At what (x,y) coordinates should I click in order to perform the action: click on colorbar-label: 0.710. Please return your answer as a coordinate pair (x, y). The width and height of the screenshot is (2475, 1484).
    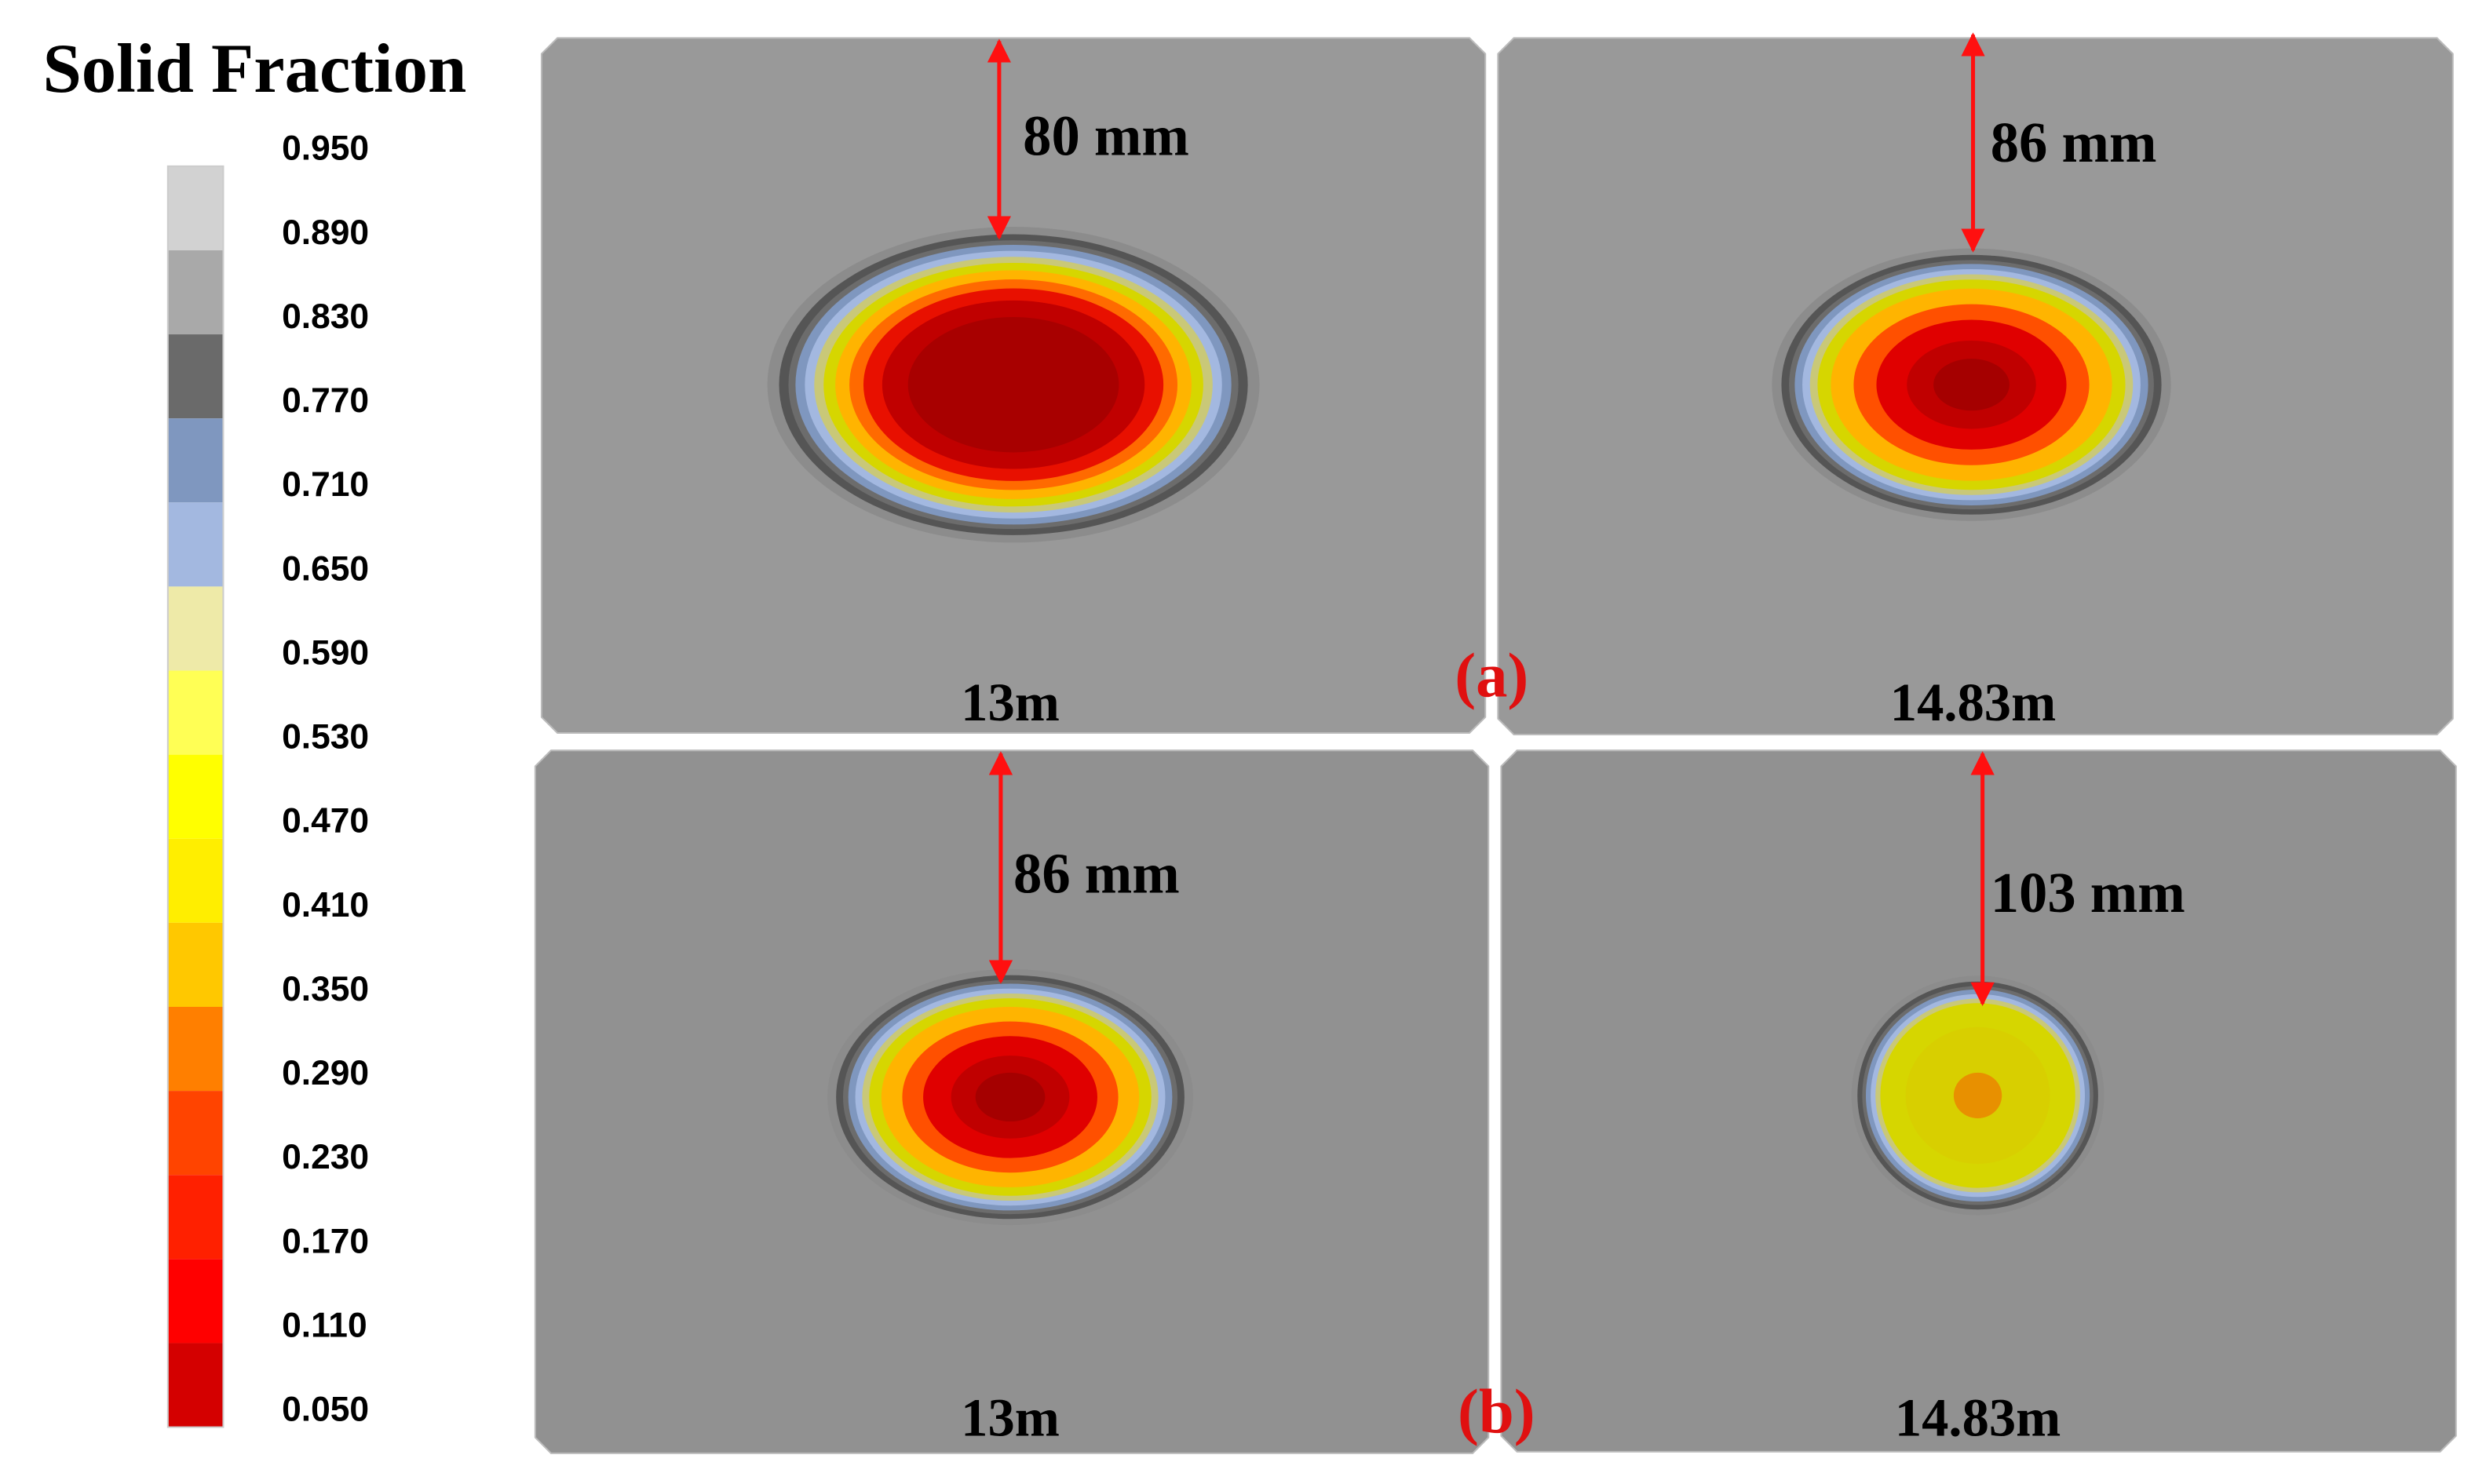
    Looking at the image, I should click on (325, 484).